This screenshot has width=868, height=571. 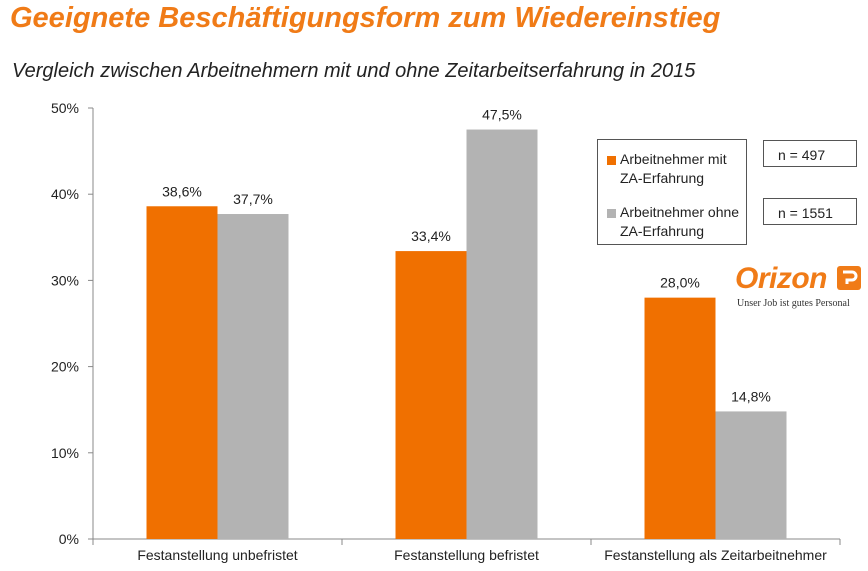 I want to click on y-tick-label: 20%, so click(x=65, y=367).